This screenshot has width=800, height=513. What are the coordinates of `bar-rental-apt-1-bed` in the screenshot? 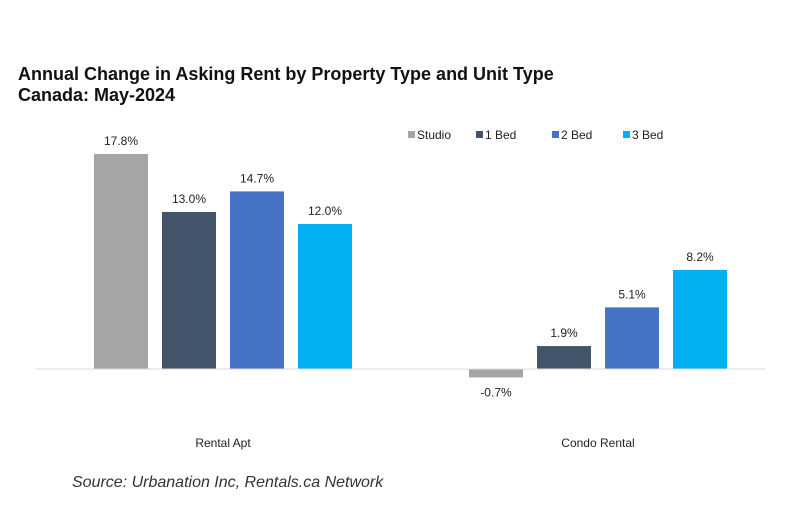 It's located at (189, 290).